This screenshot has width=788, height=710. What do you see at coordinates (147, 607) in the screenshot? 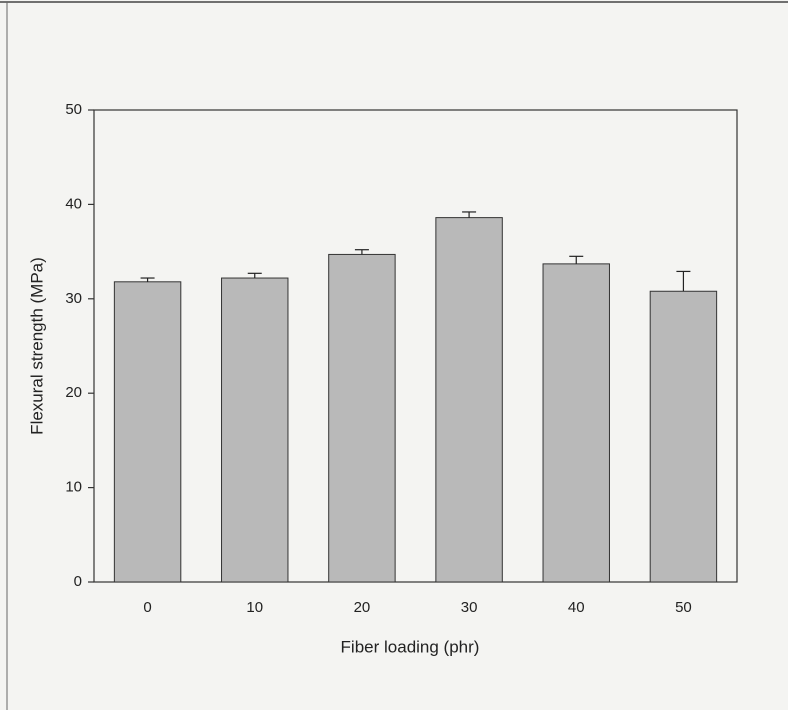
I see `x-tick-label: 0` at bounding box center [147, 607].